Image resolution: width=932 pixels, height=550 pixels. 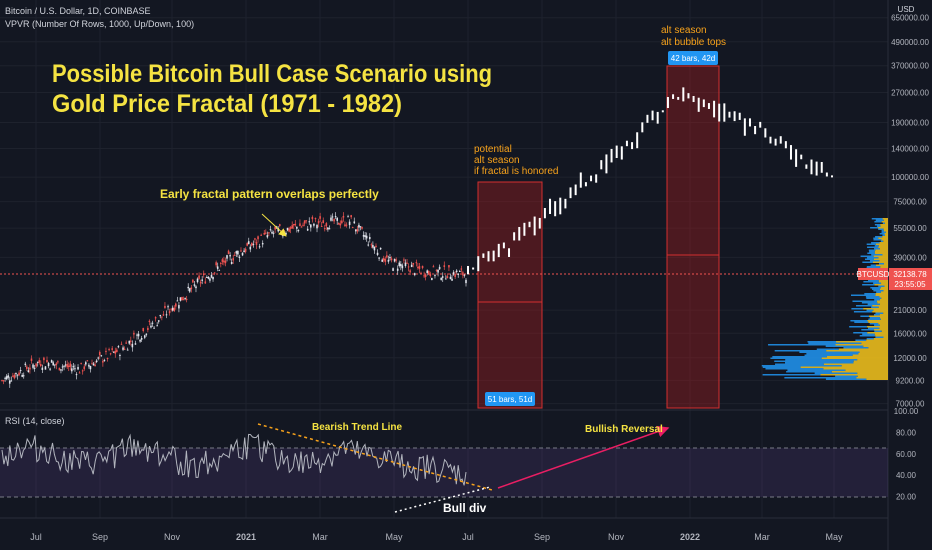 What do you see at coordinates (910, 257) in the screenshot?
I see `price-tick-label: 39000.00` at bounding box center [910, 257].